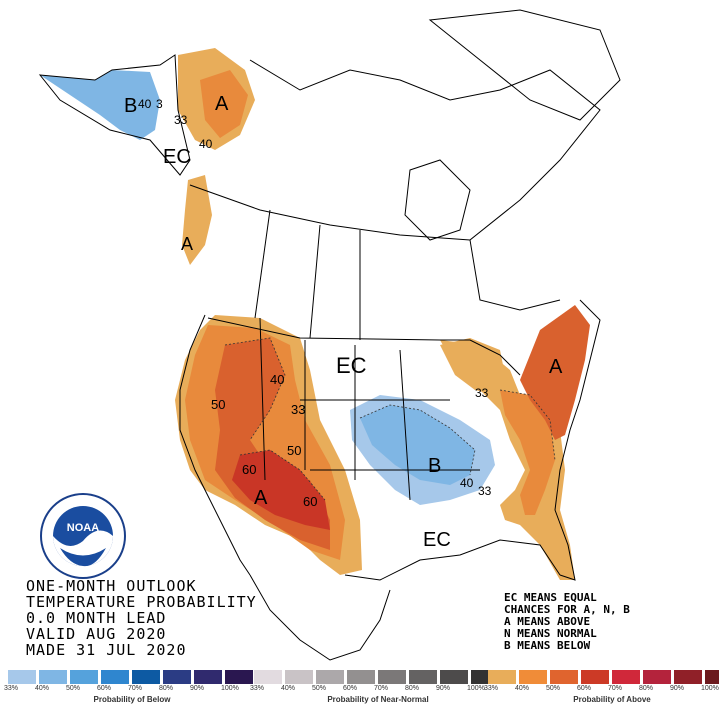 The width and height of the screenshot is (719, 707). Describe the element at coordinates (257, 688) in the screenshot. I see `scale-tick-near-normal-0: 33%` at that location.